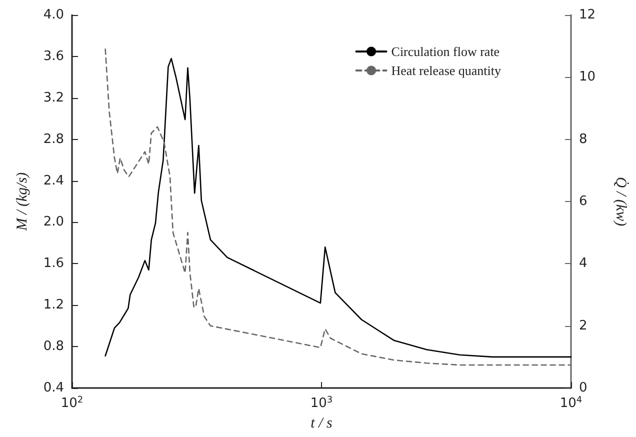 Image resolution: width=636 pixels, height=437 pixels. Describe the element at coordinates (53, 56) in the screenshot. I see `y-tick-label: 3.6` at that location.